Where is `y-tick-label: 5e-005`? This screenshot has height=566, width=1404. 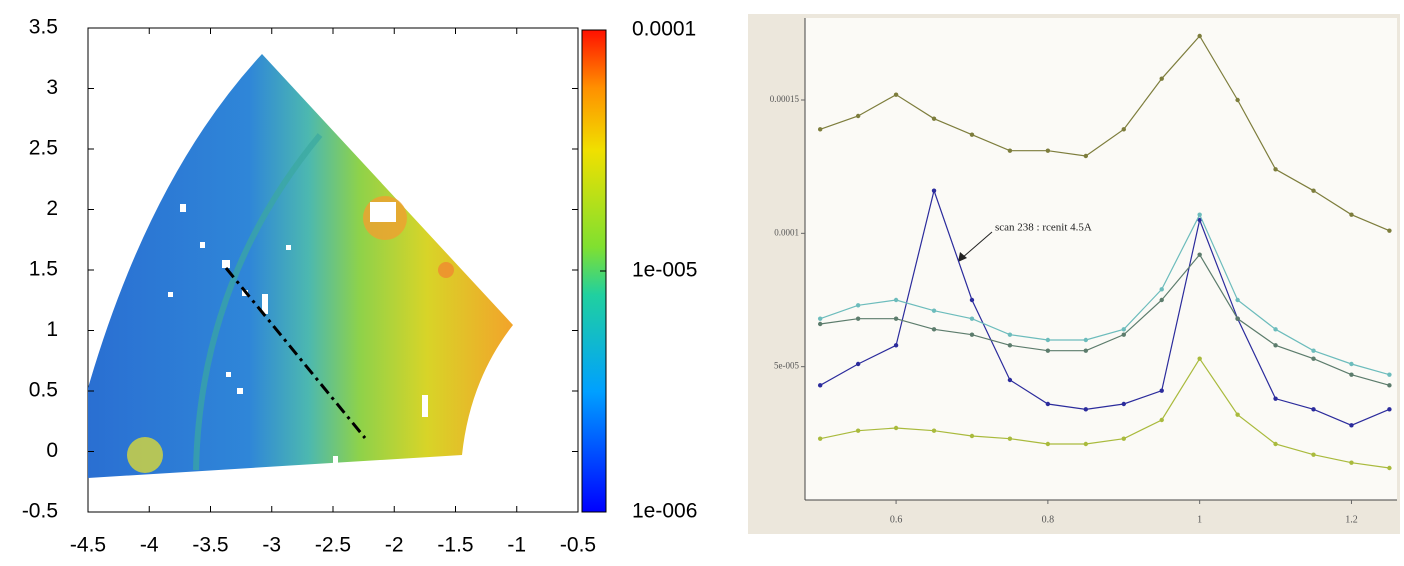
y-tick-label: 5e-005 is located at coordinates (786, 366).